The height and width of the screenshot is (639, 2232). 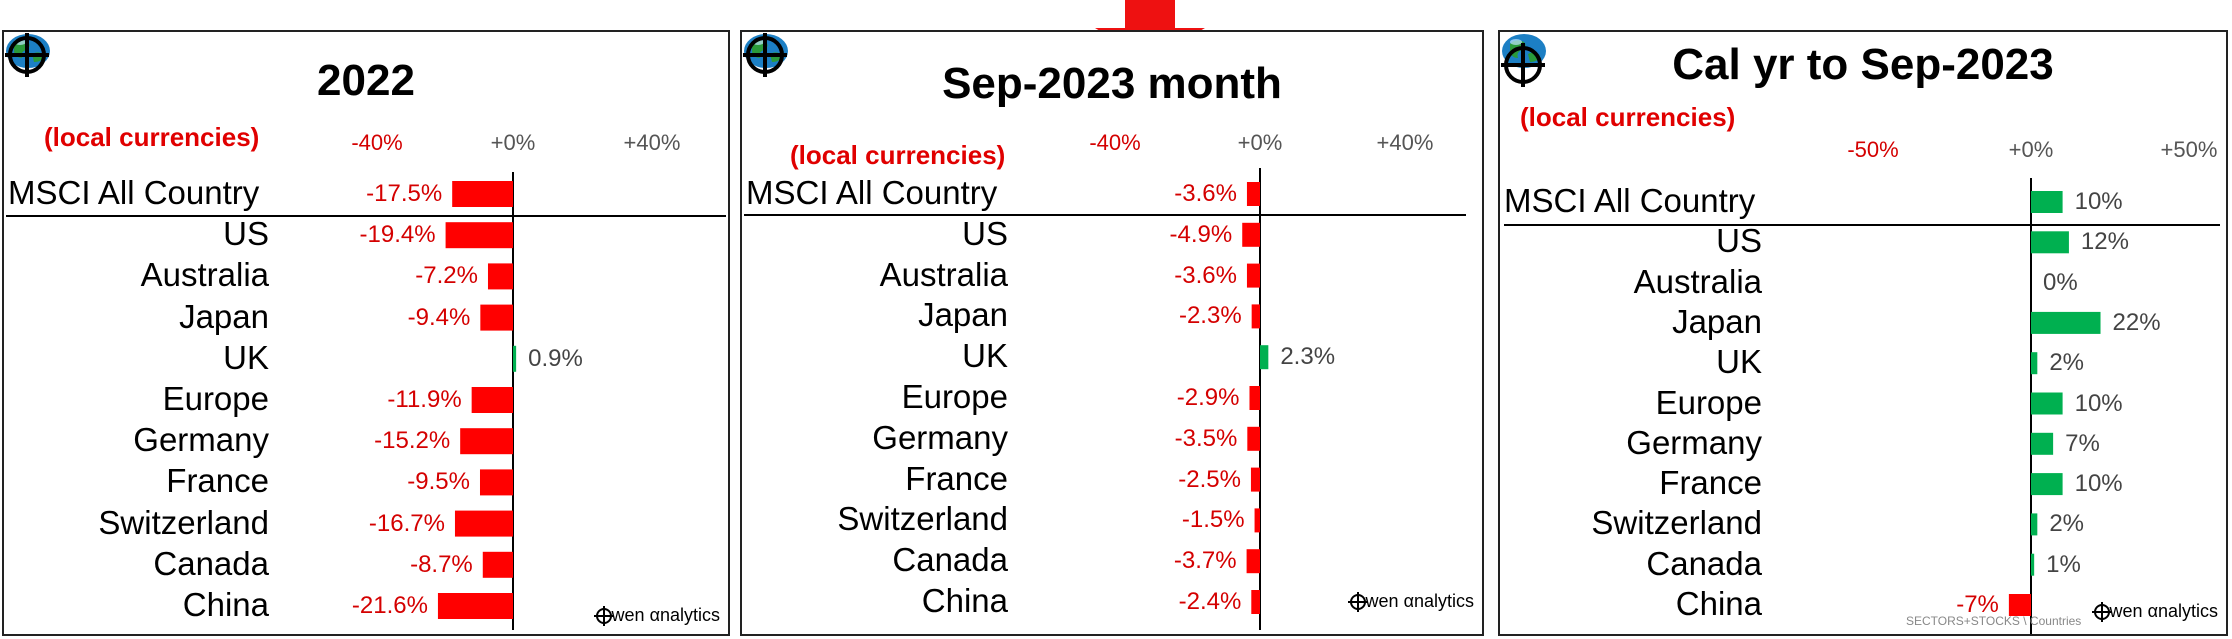 What do you see at coordinates (1863, 64) in the screenshot?
I see `chart-title: Cal yr to Sep-2023` at bounding box center [1863, 64].